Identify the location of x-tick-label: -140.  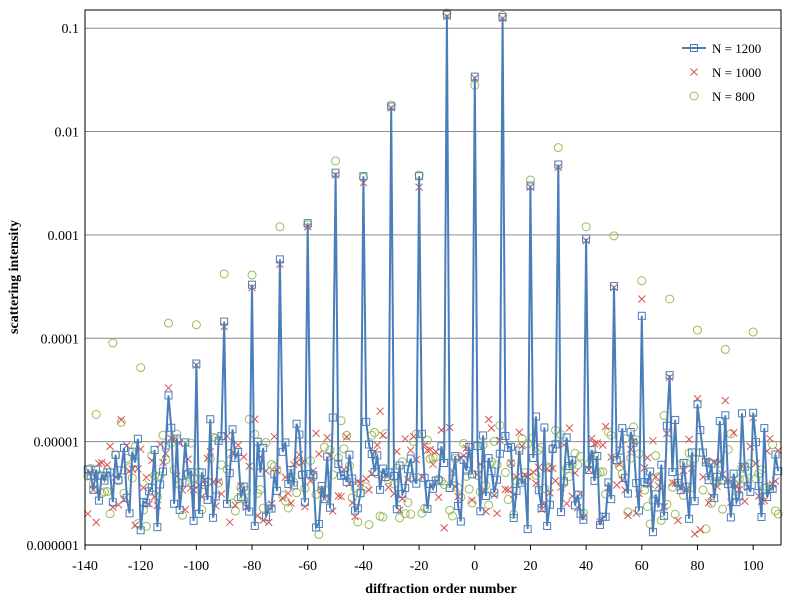
(85, 566).